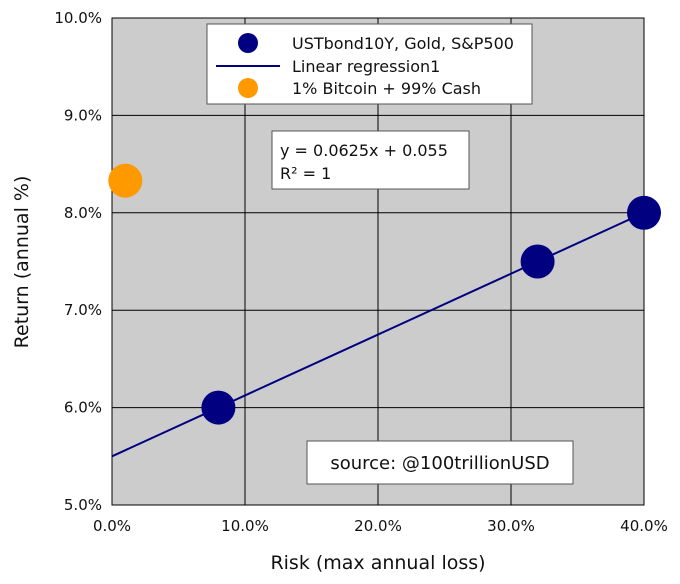 This screenshot has width=680, height=584. I want to click on x-tick-label: 20.0%, so click(378, 526).